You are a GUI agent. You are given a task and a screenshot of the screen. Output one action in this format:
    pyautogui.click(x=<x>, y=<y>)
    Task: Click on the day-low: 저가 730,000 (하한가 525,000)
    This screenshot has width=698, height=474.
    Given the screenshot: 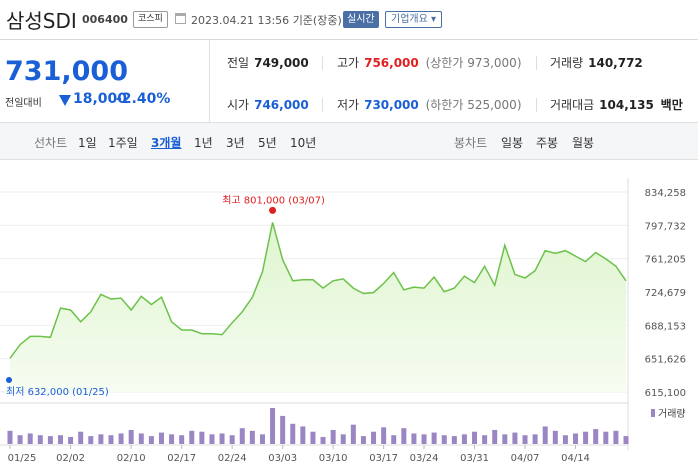 What is the action you would take?
    pyautogui.click(x=429, y=105)
    